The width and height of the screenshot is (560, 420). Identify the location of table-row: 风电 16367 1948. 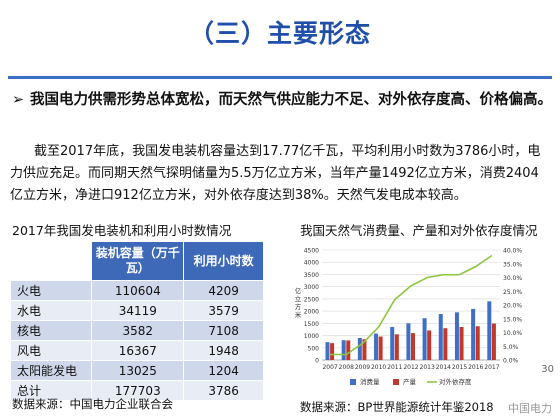
(136, 350).